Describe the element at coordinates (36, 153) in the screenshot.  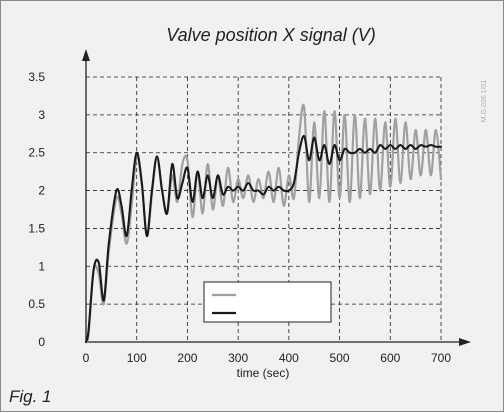
I see `y-tick-label: 2.5` at that location.